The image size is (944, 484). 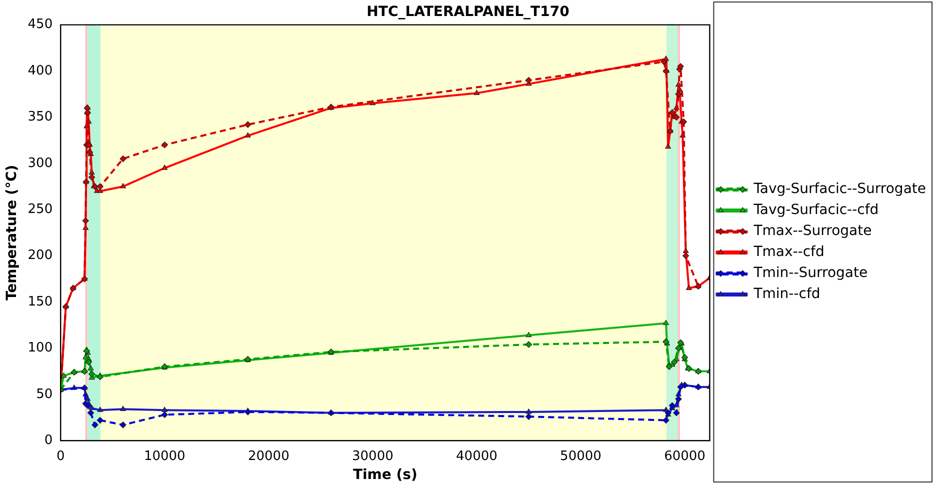 What do you see at coordinates (788, 252) in the screenshot?
I see `legend-label: Tmax--cfd` at bounding box center [788, 252].